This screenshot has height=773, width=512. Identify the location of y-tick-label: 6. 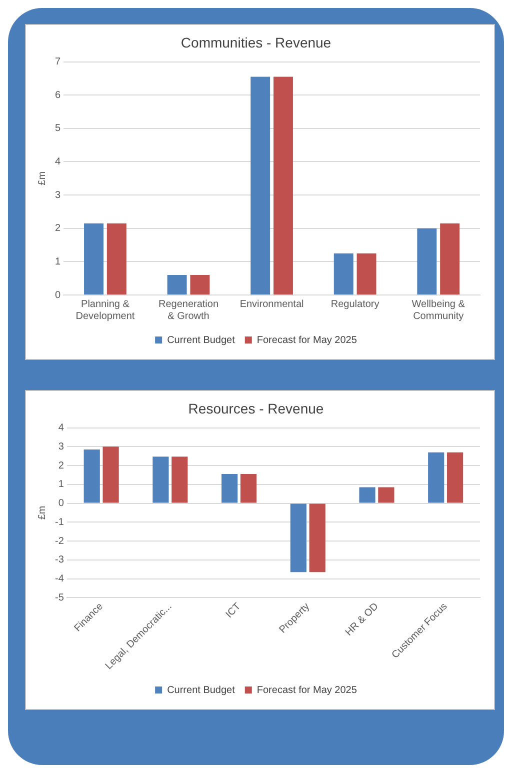
(58, 95).